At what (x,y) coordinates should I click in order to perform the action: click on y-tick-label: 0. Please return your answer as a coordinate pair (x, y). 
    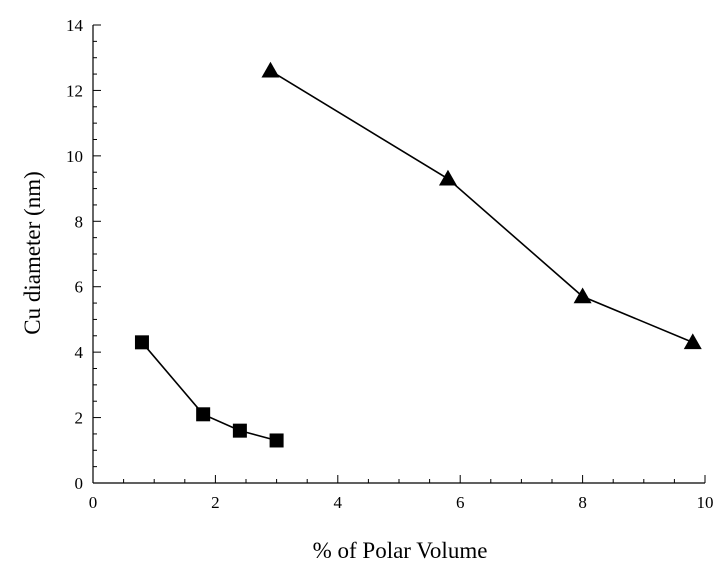
    Looking at the image, I should click on (79, 483).